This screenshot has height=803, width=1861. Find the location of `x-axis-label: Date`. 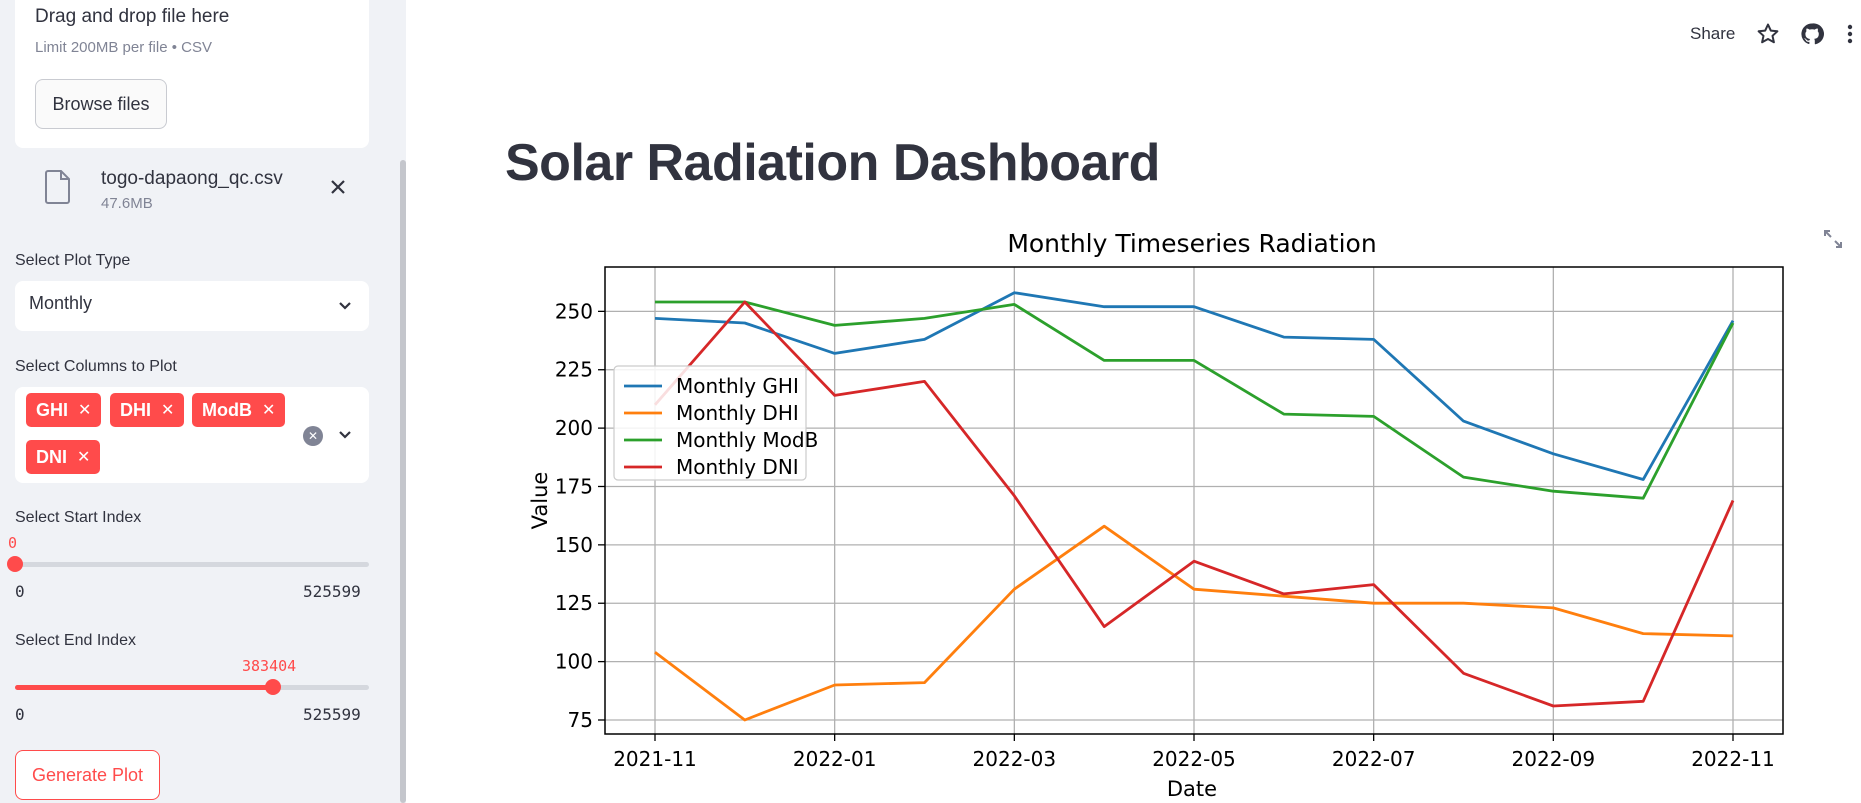

x-axis-label: Date is located at coordinates (1192, 789).